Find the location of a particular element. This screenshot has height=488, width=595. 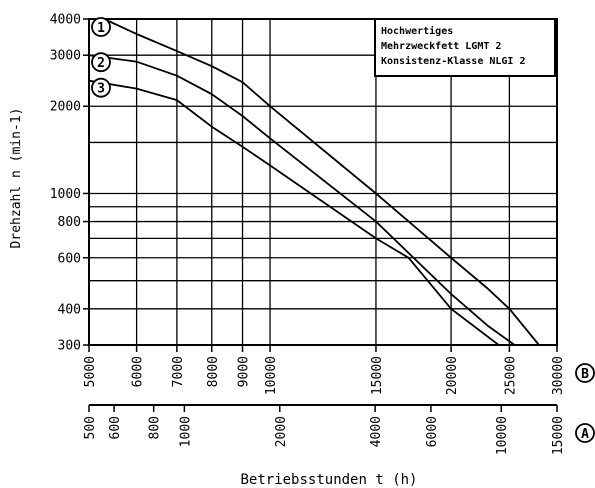

y-tick-label: 1000 is located at coordinates (65, 194).